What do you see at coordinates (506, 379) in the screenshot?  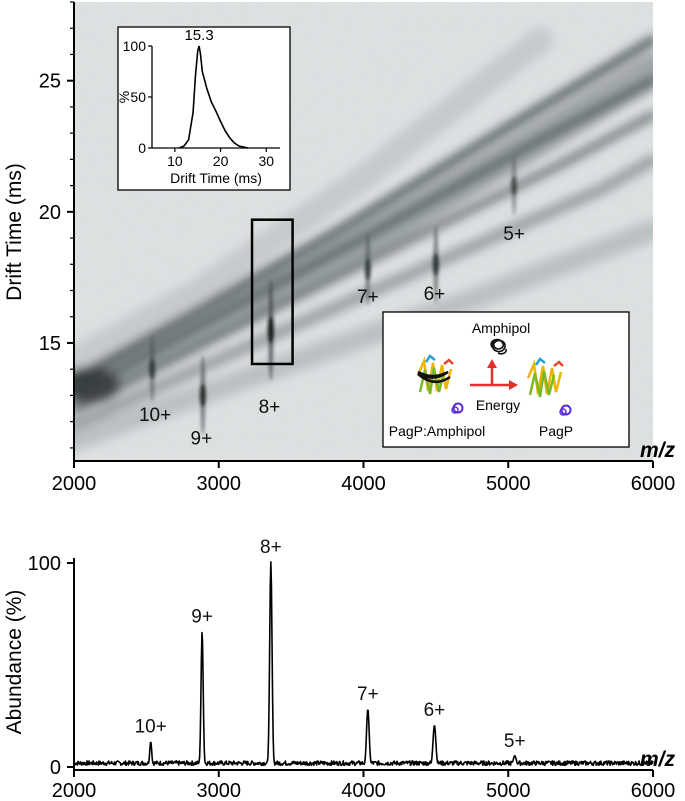 I see `dissociation-schematic: Amphipol Energy` at bounding box center [506, 379].